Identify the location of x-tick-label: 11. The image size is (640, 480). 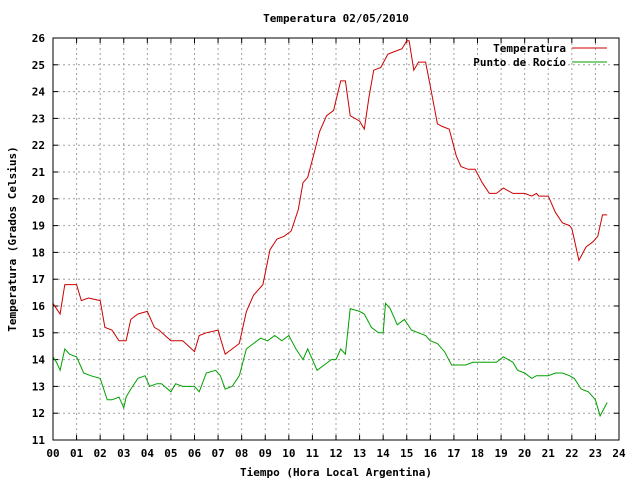
(313, 453).